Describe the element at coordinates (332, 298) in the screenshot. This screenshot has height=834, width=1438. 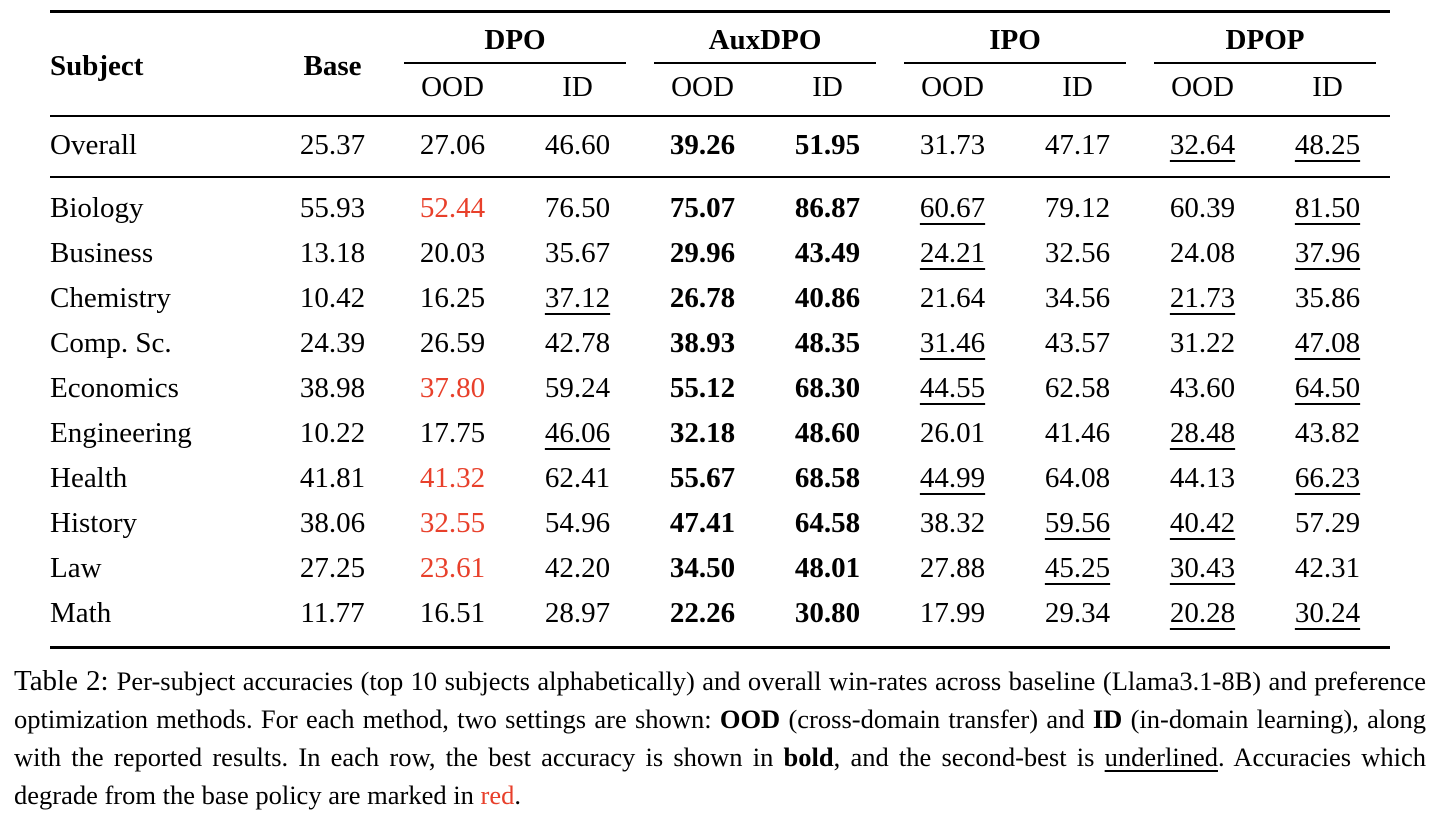
I see `value-base: 10.42` at that location.